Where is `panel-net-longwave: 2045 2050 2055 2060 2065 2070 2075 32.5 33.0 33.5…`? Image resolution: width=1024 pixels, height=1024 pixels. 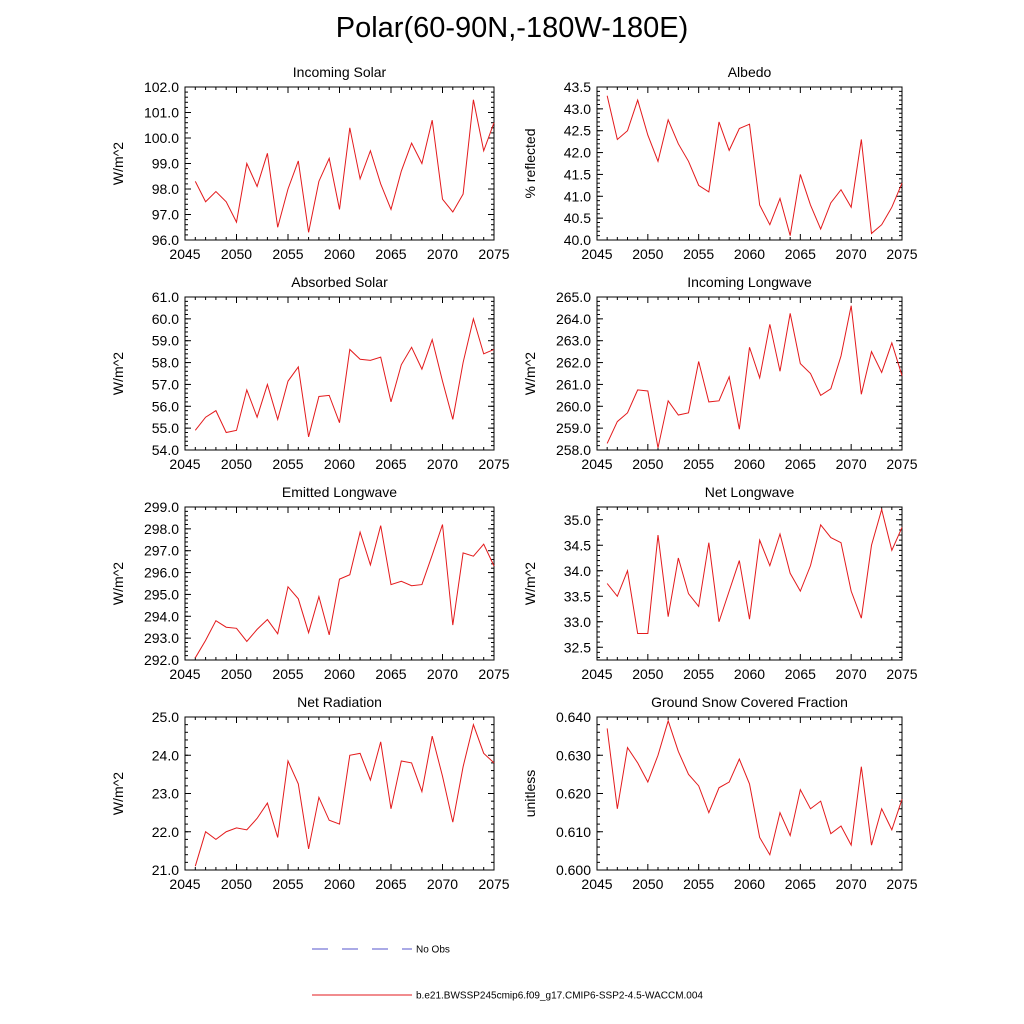 panel-net-longwave: 2045 2050 2055 2060 2065 2070 2075 32.5 33.0 33.5… is located at coordinates (720, 583).